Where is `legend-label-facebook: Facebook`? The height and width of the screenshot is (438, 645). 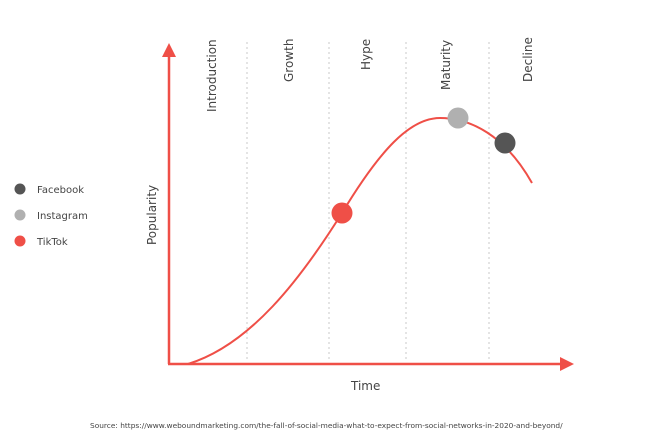
legend-label-facebook: Facebook is located at coordinates (60, 190).